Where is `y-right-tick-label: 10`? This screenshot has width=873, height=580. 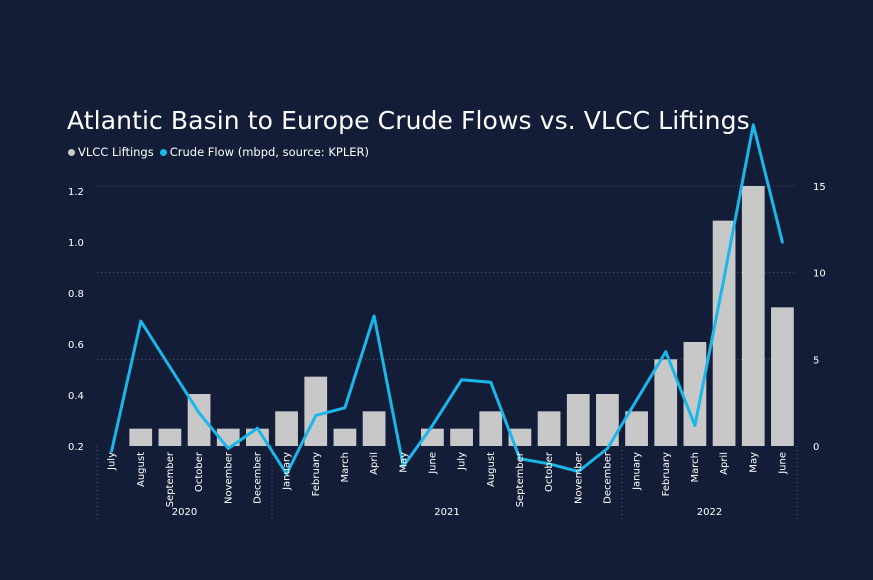 y-right-tick-label: 10 is located at coordinates (819, 274).